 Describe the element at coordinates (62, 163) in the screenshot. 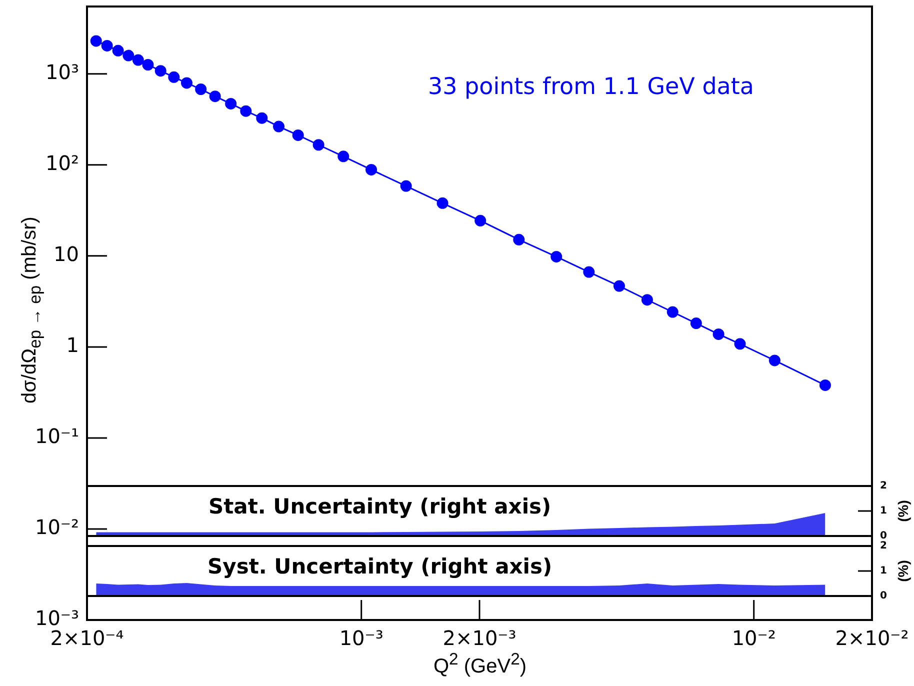

I see `y-tick-label: 10²` at that location.